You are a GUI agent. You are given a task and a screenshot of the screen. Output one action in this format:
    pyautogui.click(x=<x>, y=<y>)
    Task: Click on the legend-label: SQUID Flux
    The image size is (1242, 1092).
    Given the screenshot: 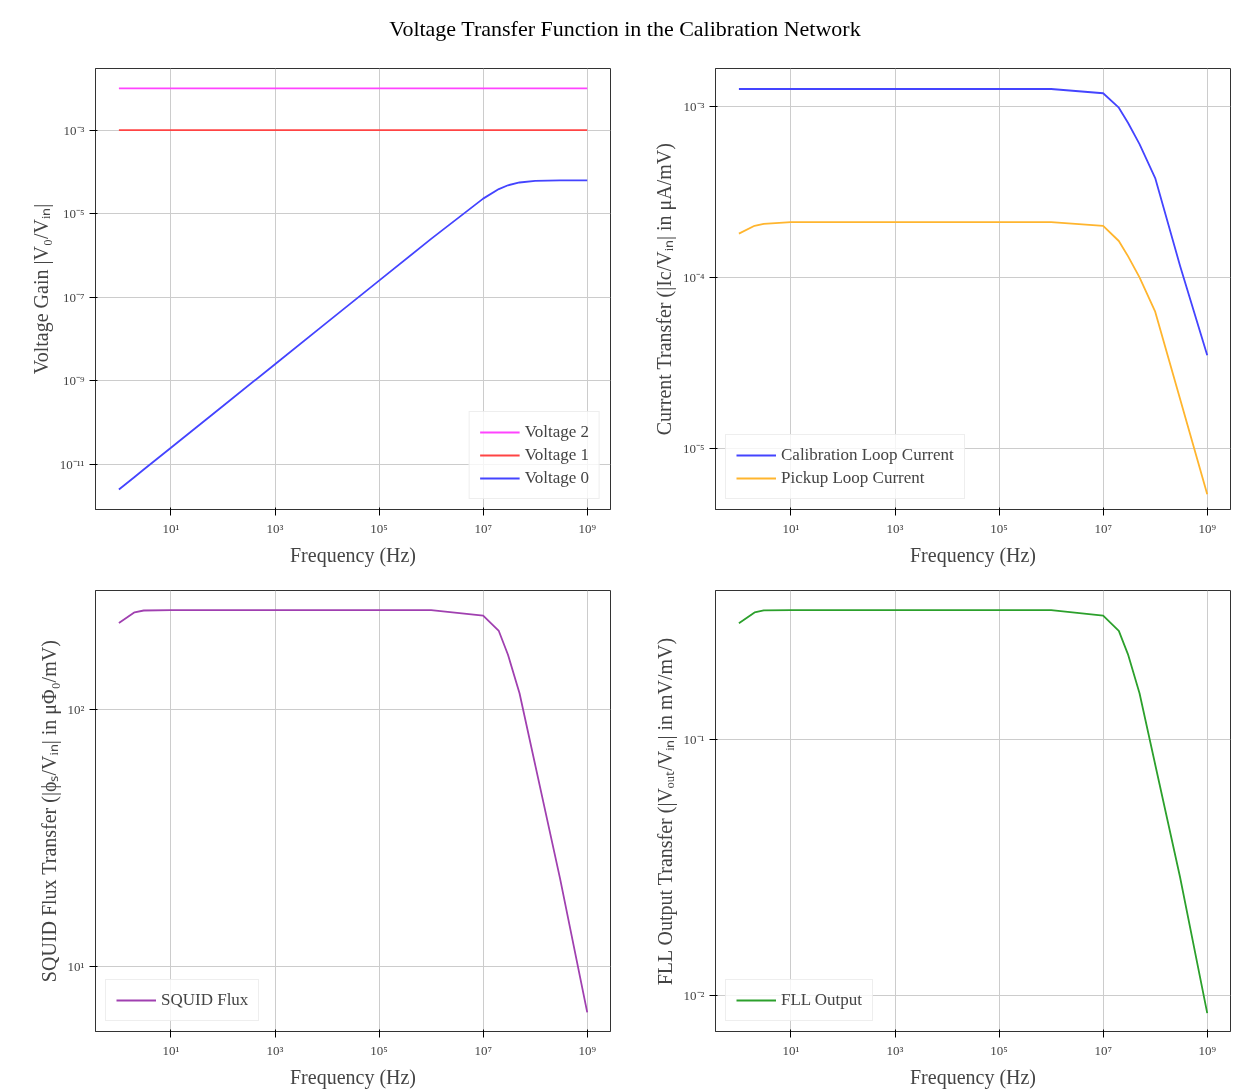 What is the action you would take?
    pyautogui.click(x=205, y=1000)
    